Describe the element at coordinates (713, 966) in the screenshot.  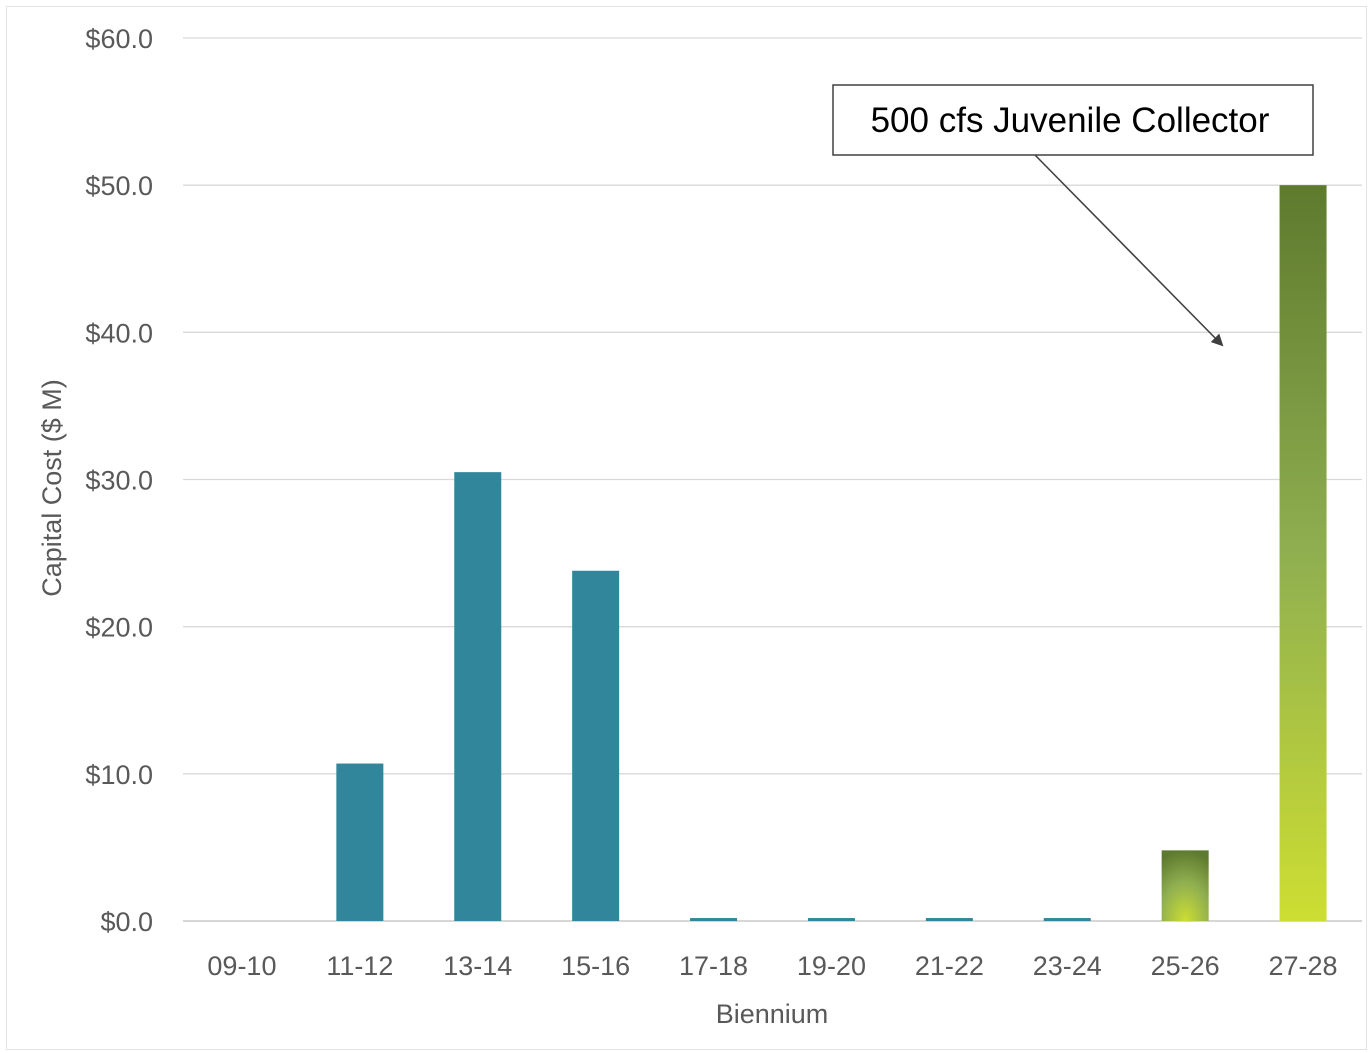
I see `x-tick-label: 17-18` at that location.